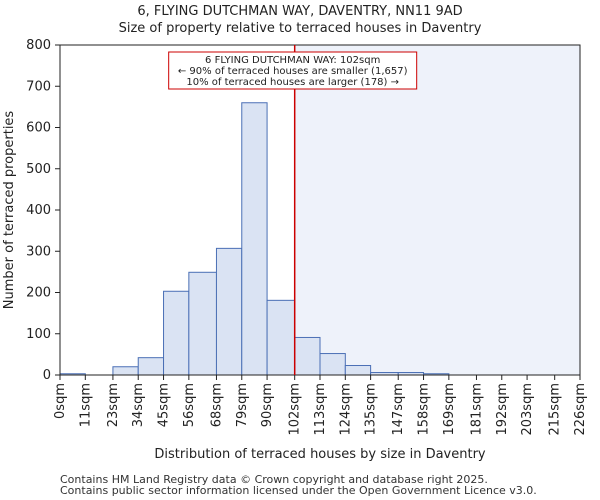 Image resolution: width=600 pixels, height=500 pixels. Describe the element at coordinates (371, 409) in the screenshot. I see `x-tick-label: 135sqm` at that location.